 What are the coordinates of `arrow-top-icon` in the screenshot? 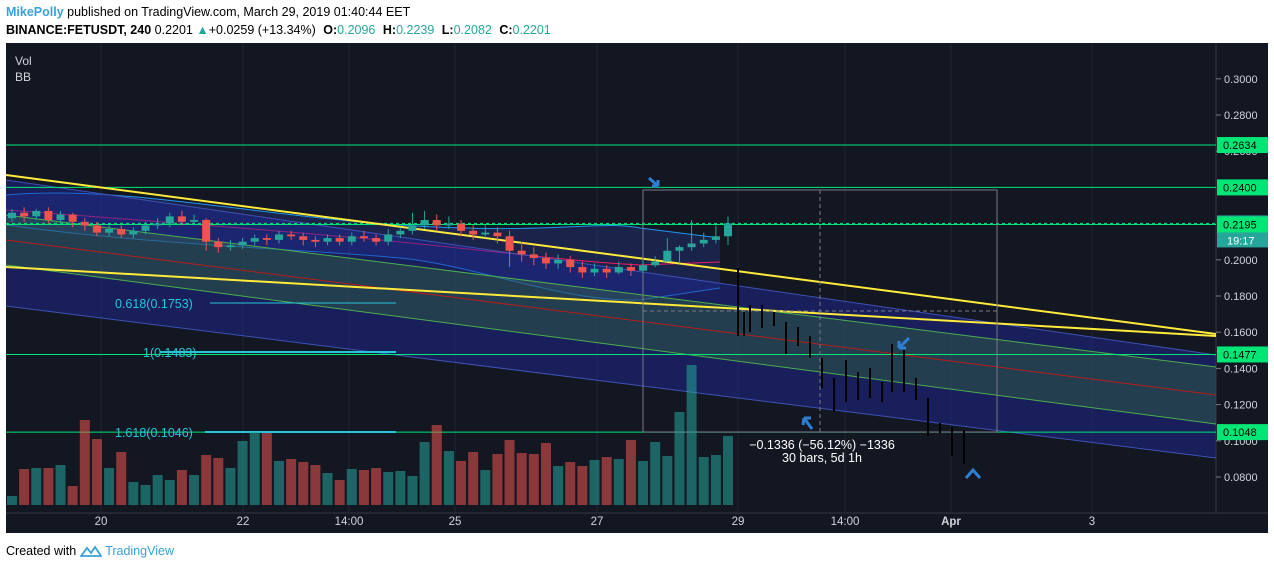 It's located at (654, 182).